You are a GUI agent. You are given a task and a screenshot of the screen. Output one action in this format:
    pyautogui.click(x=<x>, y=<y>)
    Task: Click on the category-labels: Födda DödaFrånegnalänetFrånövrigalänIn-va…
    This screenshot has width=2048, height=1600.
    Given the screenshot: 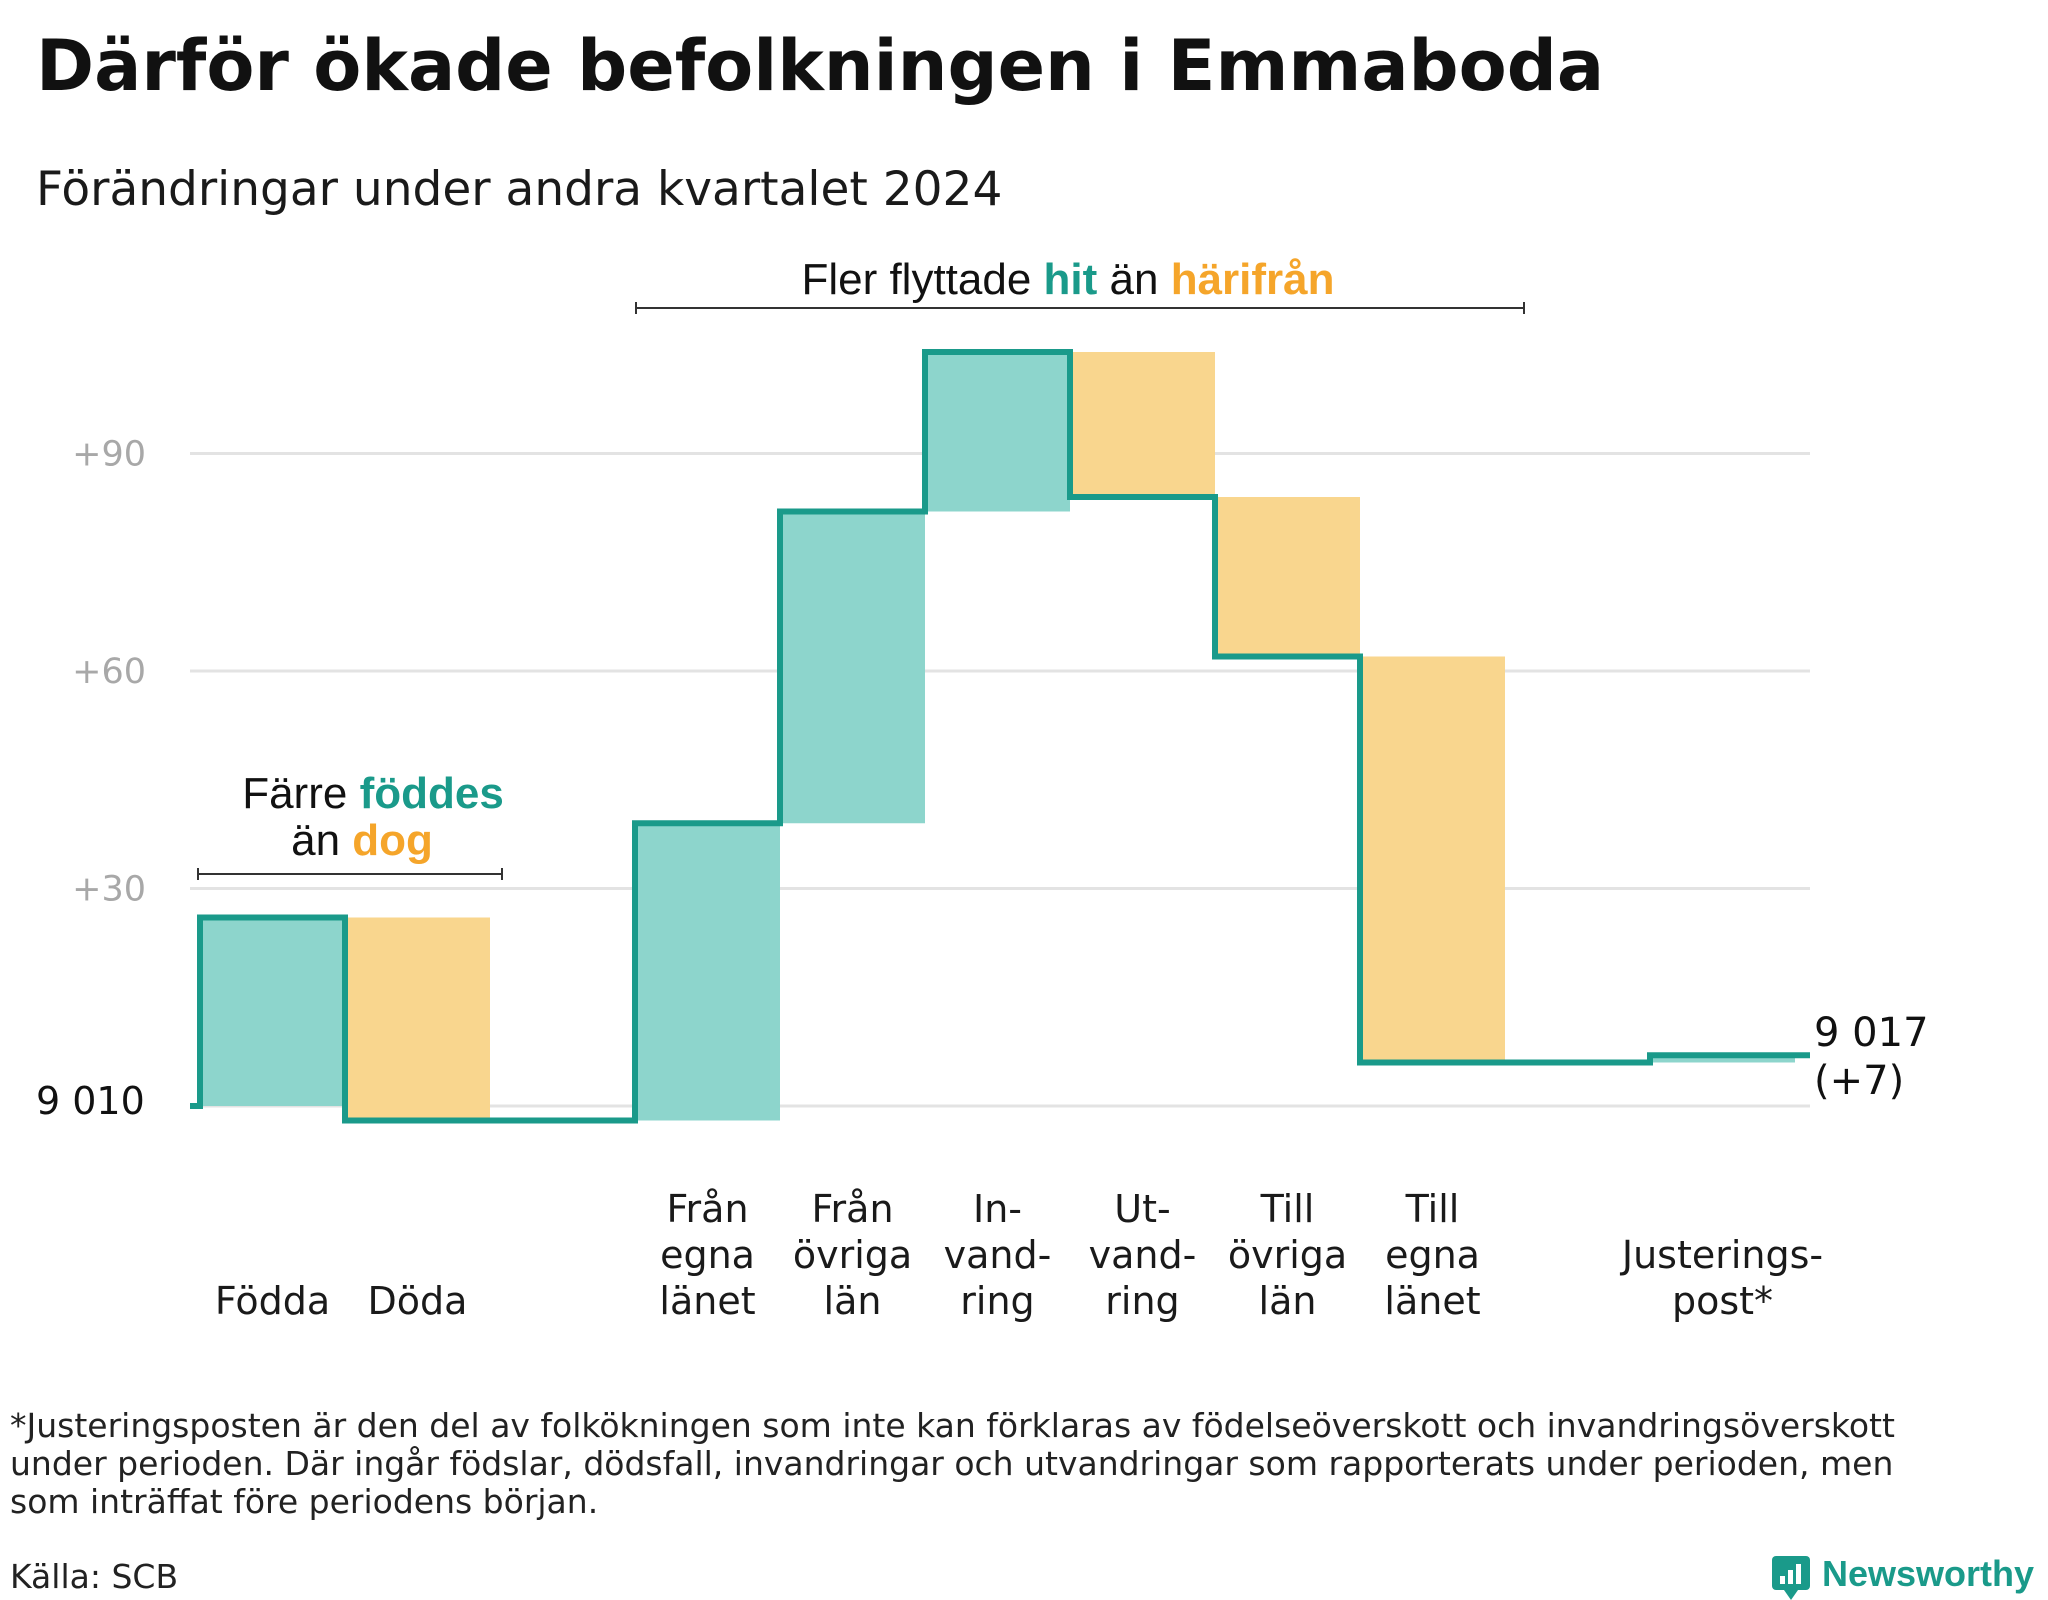 What is the action you would take?
    pyautogui.click(x=1019, y=1255)
    